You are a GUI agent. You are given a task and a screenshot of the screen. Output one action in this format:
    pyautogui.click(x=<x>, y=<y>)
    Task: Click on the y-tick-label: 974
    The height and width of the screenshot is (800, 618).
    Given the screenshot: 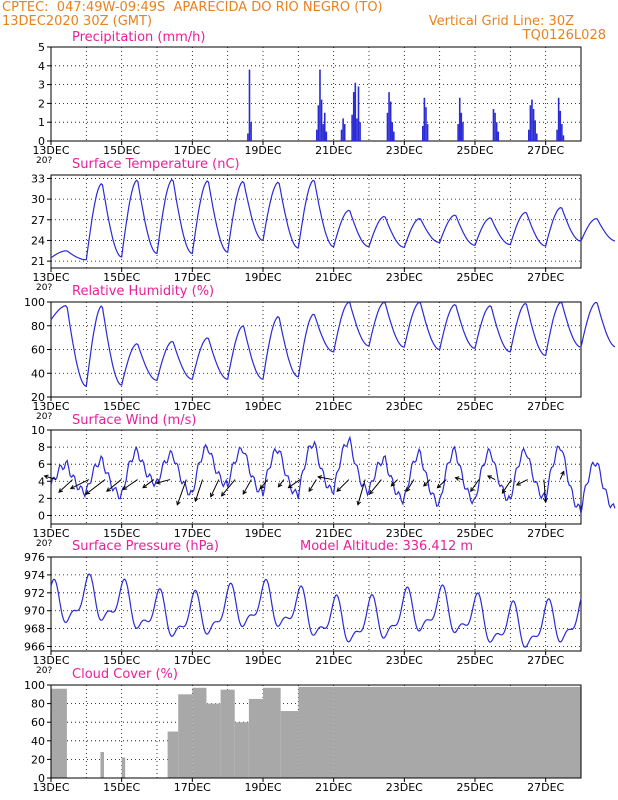 What is the action you would take?
    pyautogui.click(x=34, y=575)
    